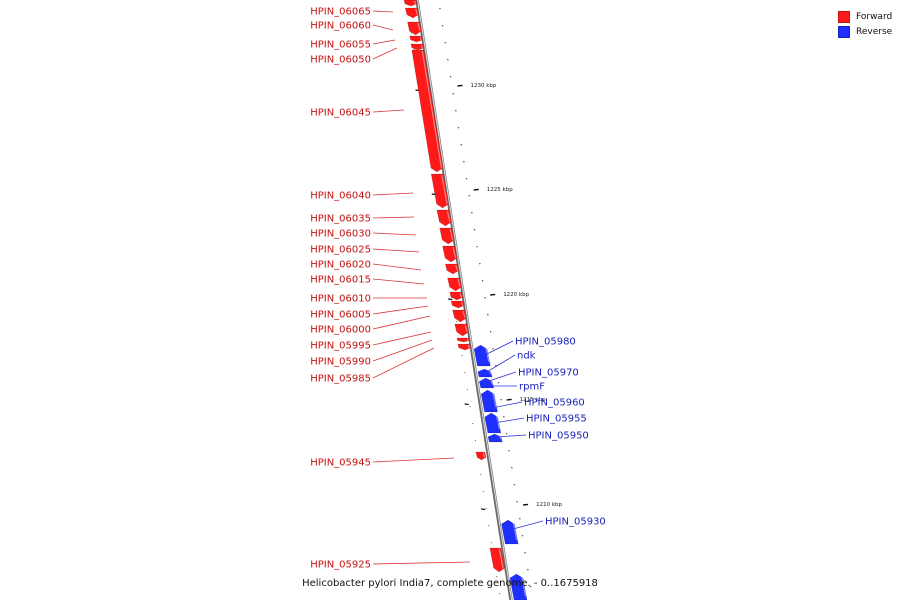 Image resolution: width=900 pixels, height=600 pixels. What do you see at coordinates (516, 295) in the screenshot?
I see `scale-label: 1220 kbp` at bounding box center [516, 295].